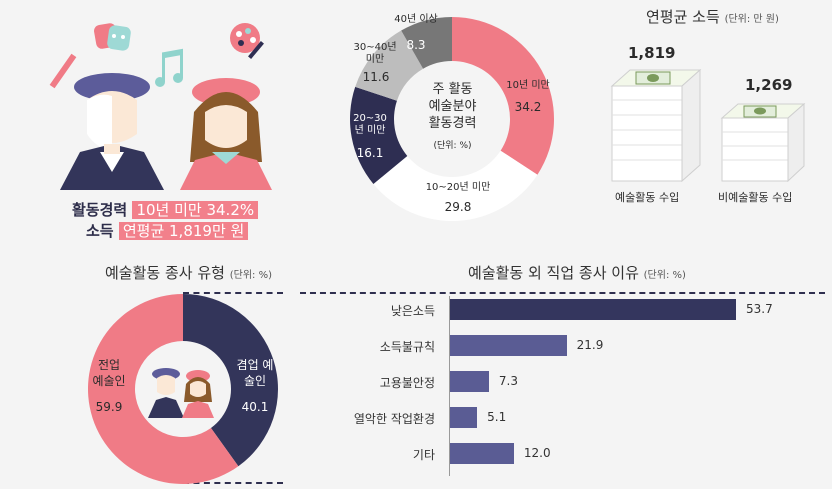  What do you see at coordinates (407, 347) in the screenshot?
I see `bar-category-label: 소득불규칙` at bounding box center [407, 347].